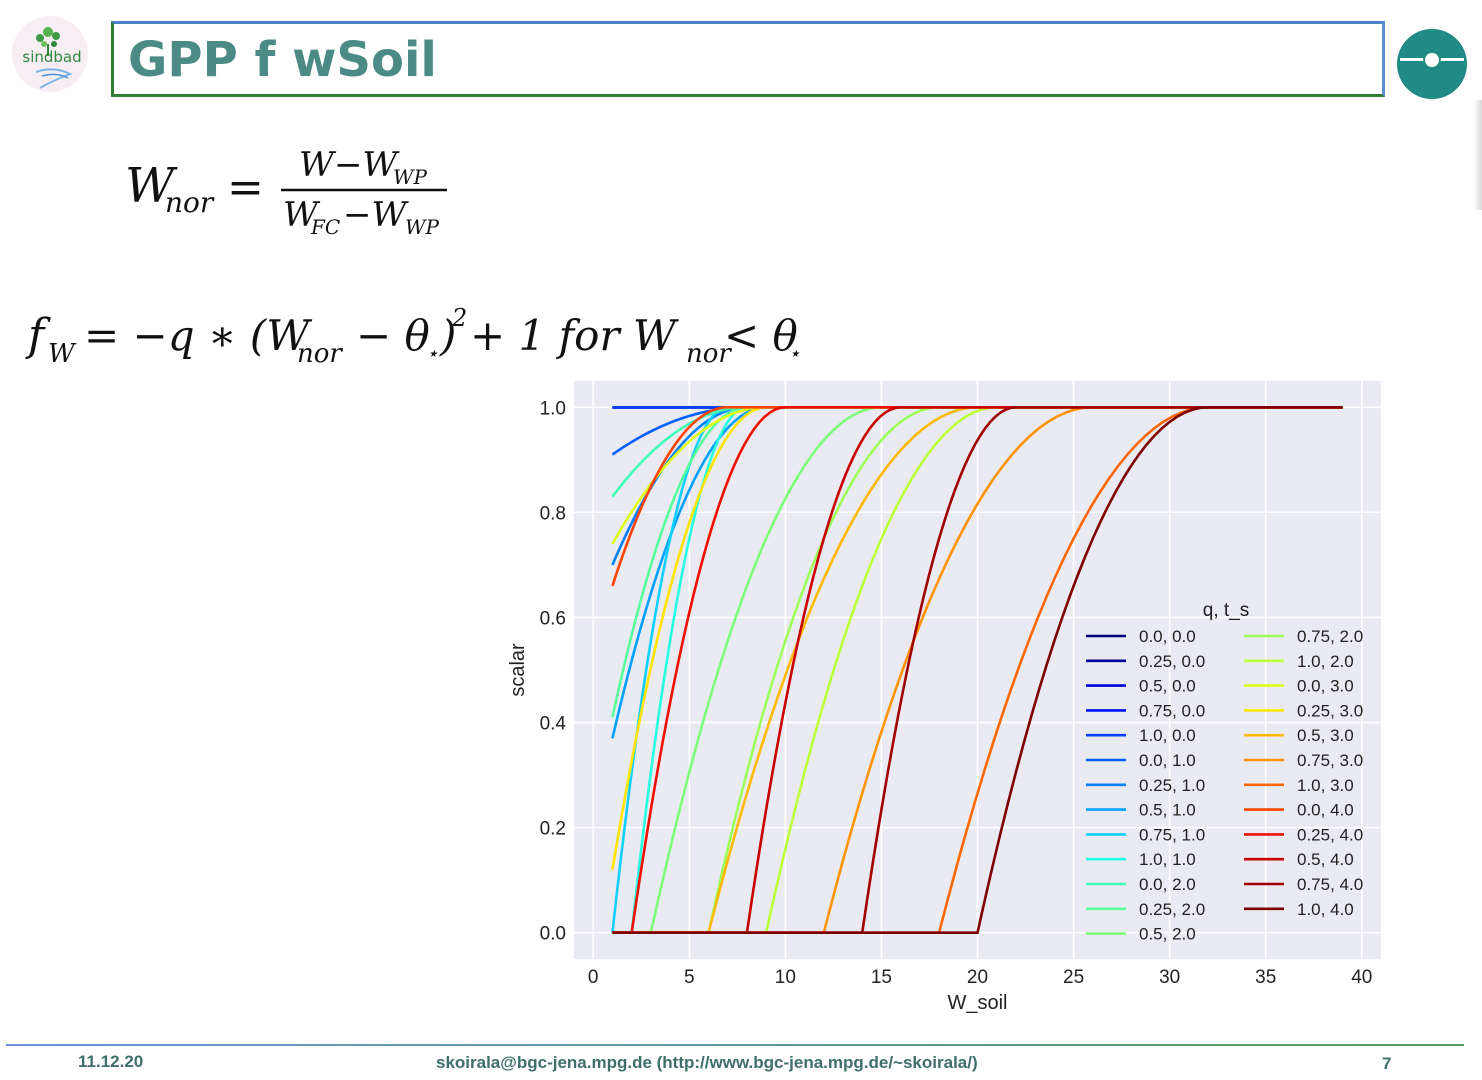  Describe the element at coordinates (1330, 834) in the screenshot. I see `legend-label: 0.25, 4.0` at that location.